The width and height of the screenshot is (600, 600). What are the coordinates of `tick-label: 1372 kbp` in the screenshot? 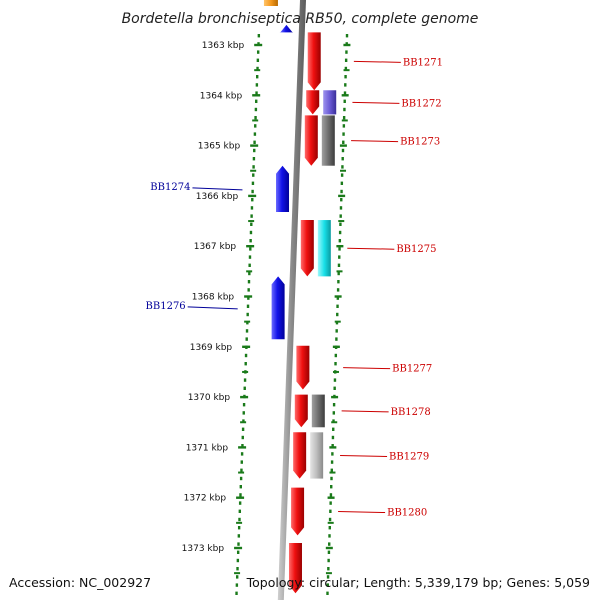 It's located at (205, 499).